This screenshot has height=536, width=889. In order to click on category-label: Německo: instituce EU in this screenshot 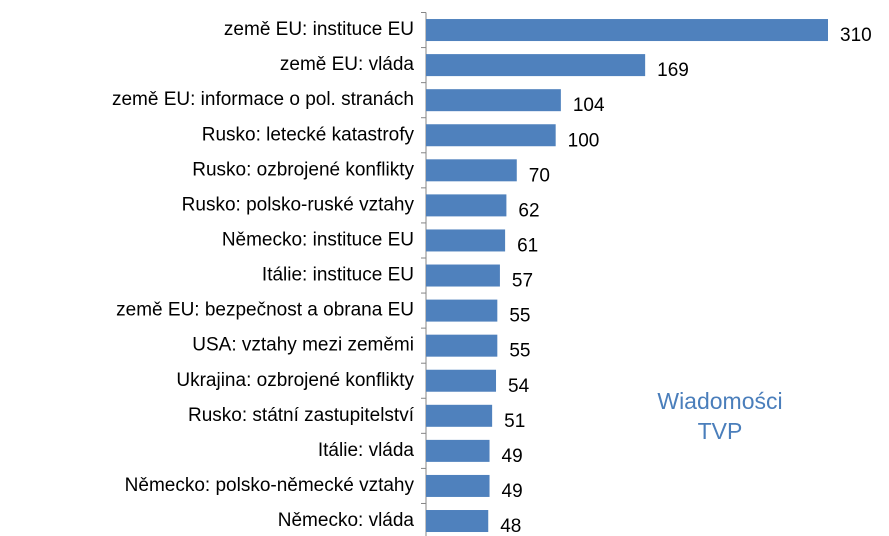, I will do `click(318, 239)`.